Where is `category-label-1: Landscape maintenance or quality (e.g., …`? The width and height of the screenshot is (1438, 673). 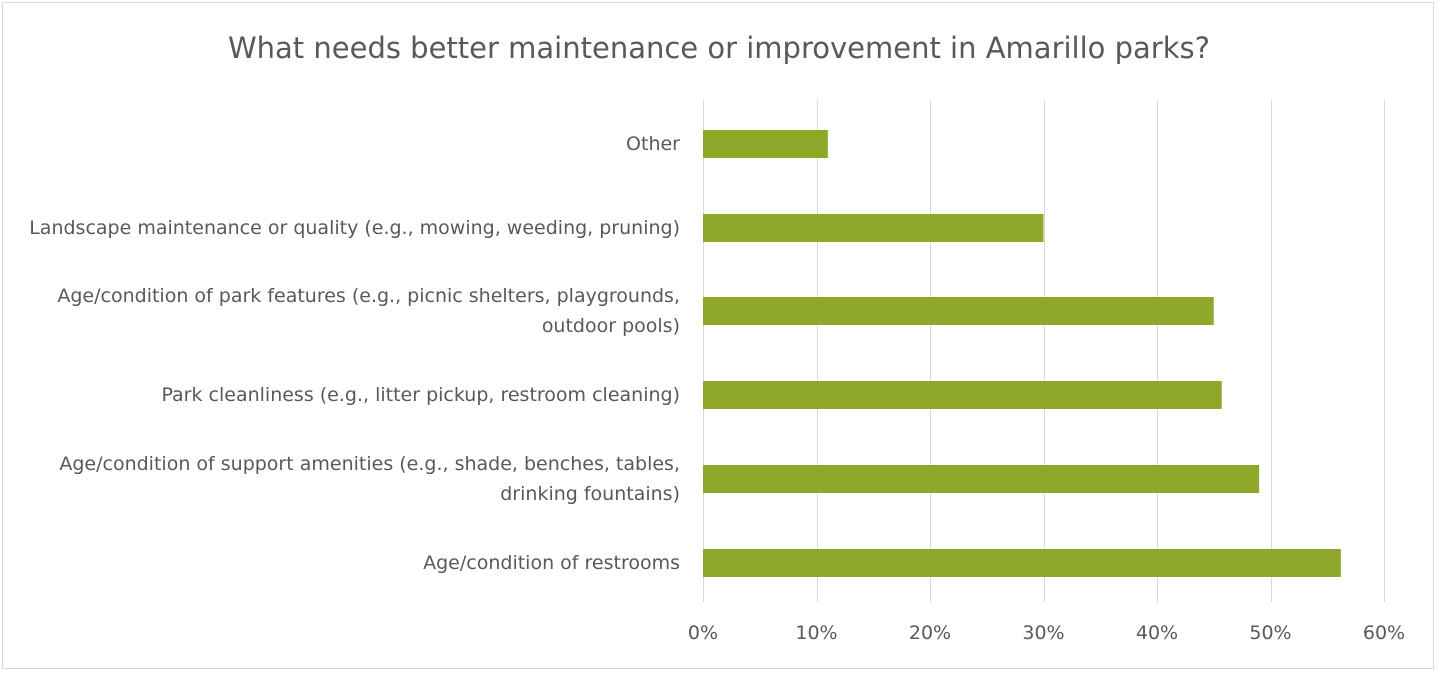 category-label-1: Landscape maintenance or quality (e.g., … is located at coordinates (354, 228).